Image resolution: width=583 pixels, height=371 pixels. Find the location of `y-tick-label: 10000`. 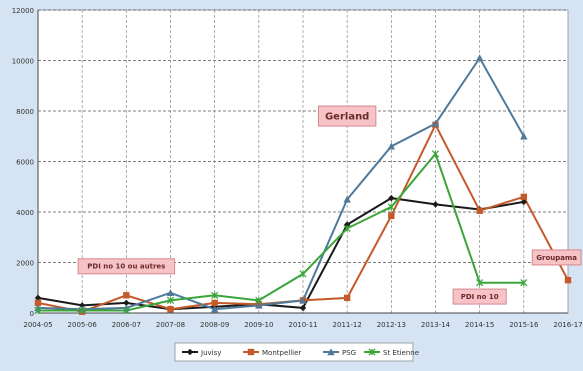

y-tick-label: 10000 is located at coordinates (23, 62).